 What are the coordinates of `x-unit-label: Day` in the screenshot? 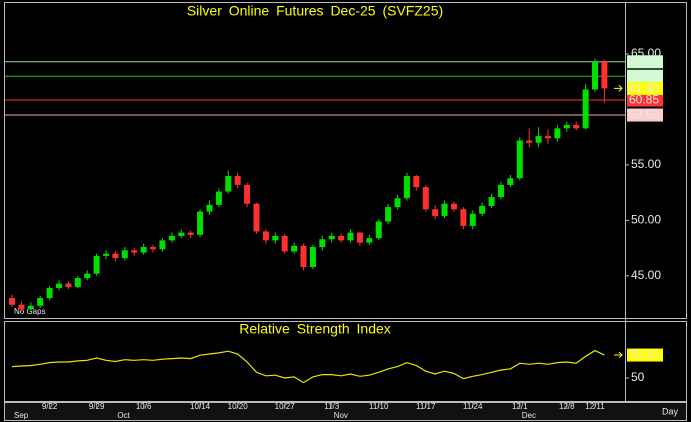 It's located at (670, 411).